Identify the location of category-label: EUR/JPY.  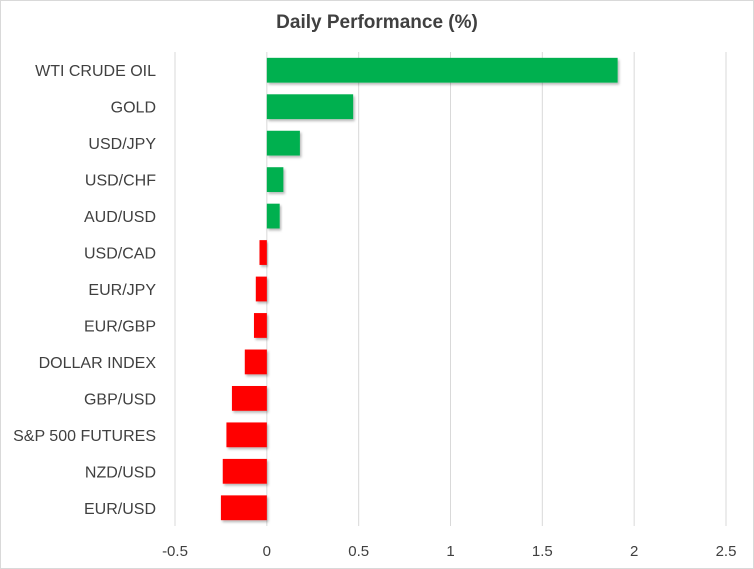
(122, 290).